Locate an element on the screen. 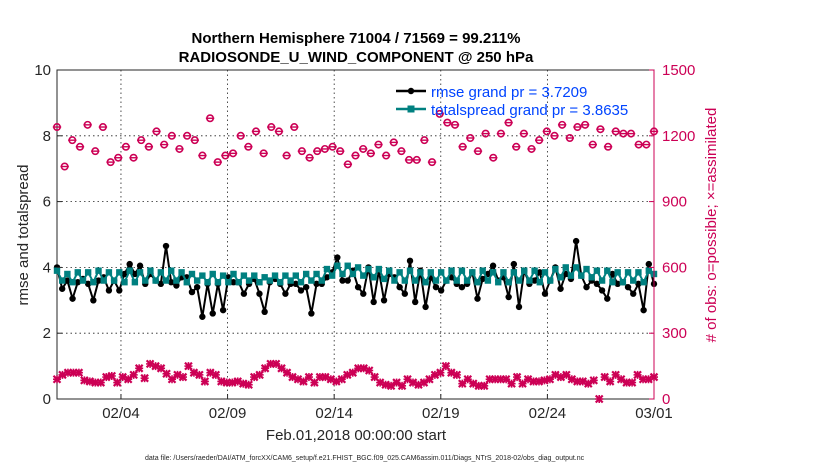  y-axis-label-right: # of obs: o=possible; ×=assimilated is located at coordinates (711, 225).